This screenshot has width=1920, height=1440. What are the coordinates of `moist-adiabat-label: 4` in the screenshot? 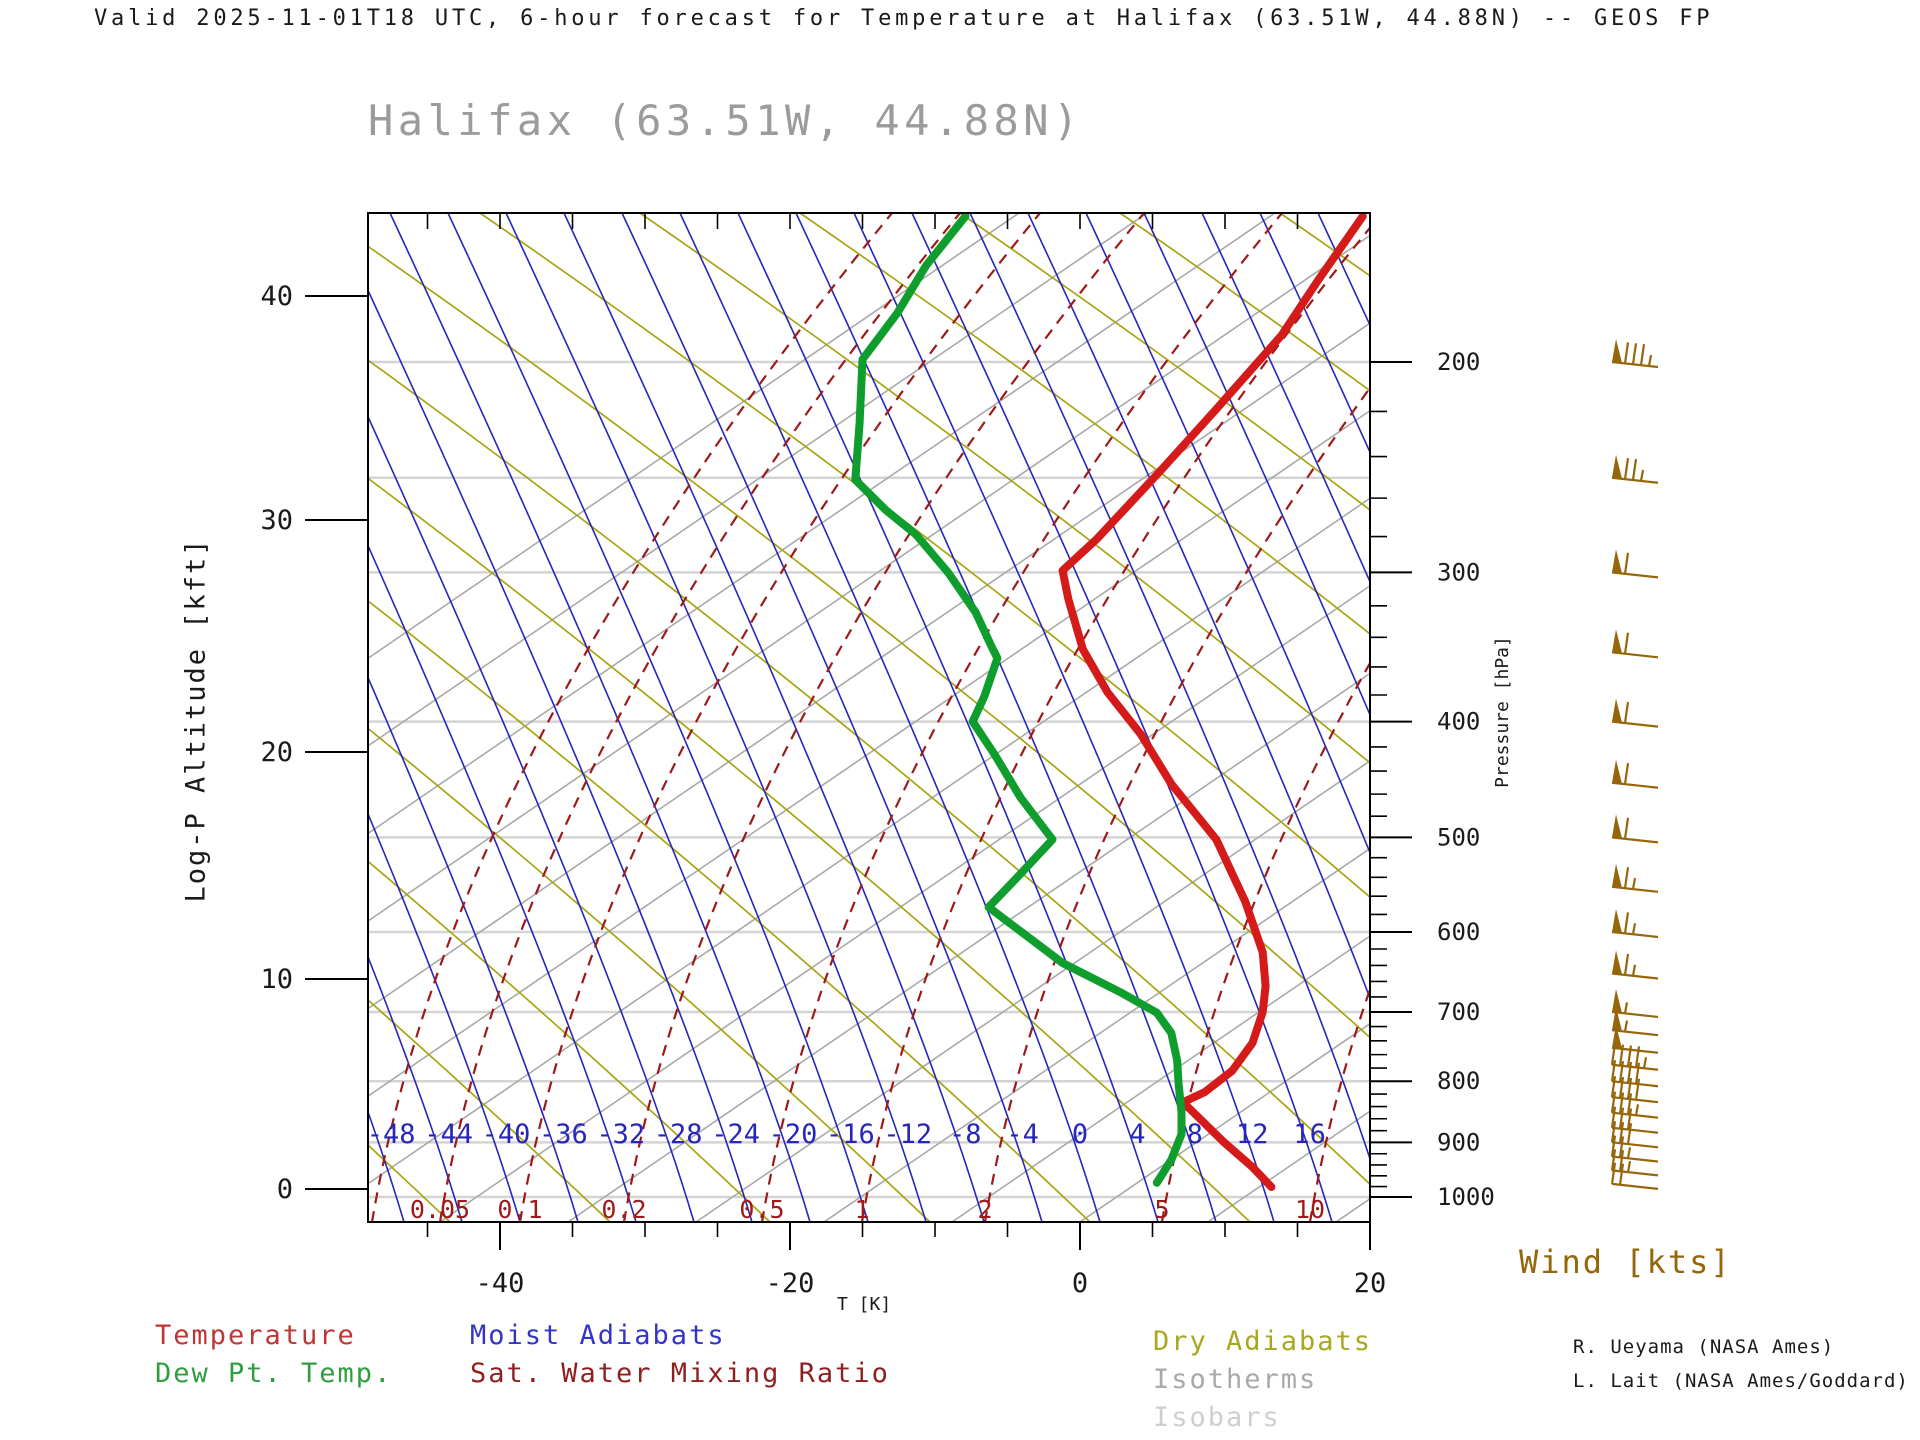 It's located at (1137, 1134).